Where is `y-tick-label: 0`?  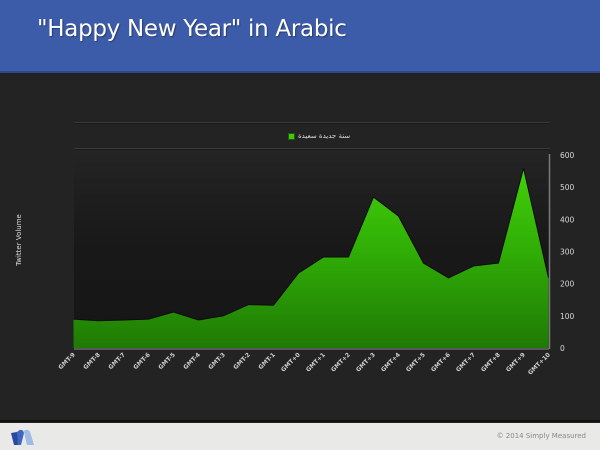
y-tick-label: 0 is located at coordinates (562, 348).